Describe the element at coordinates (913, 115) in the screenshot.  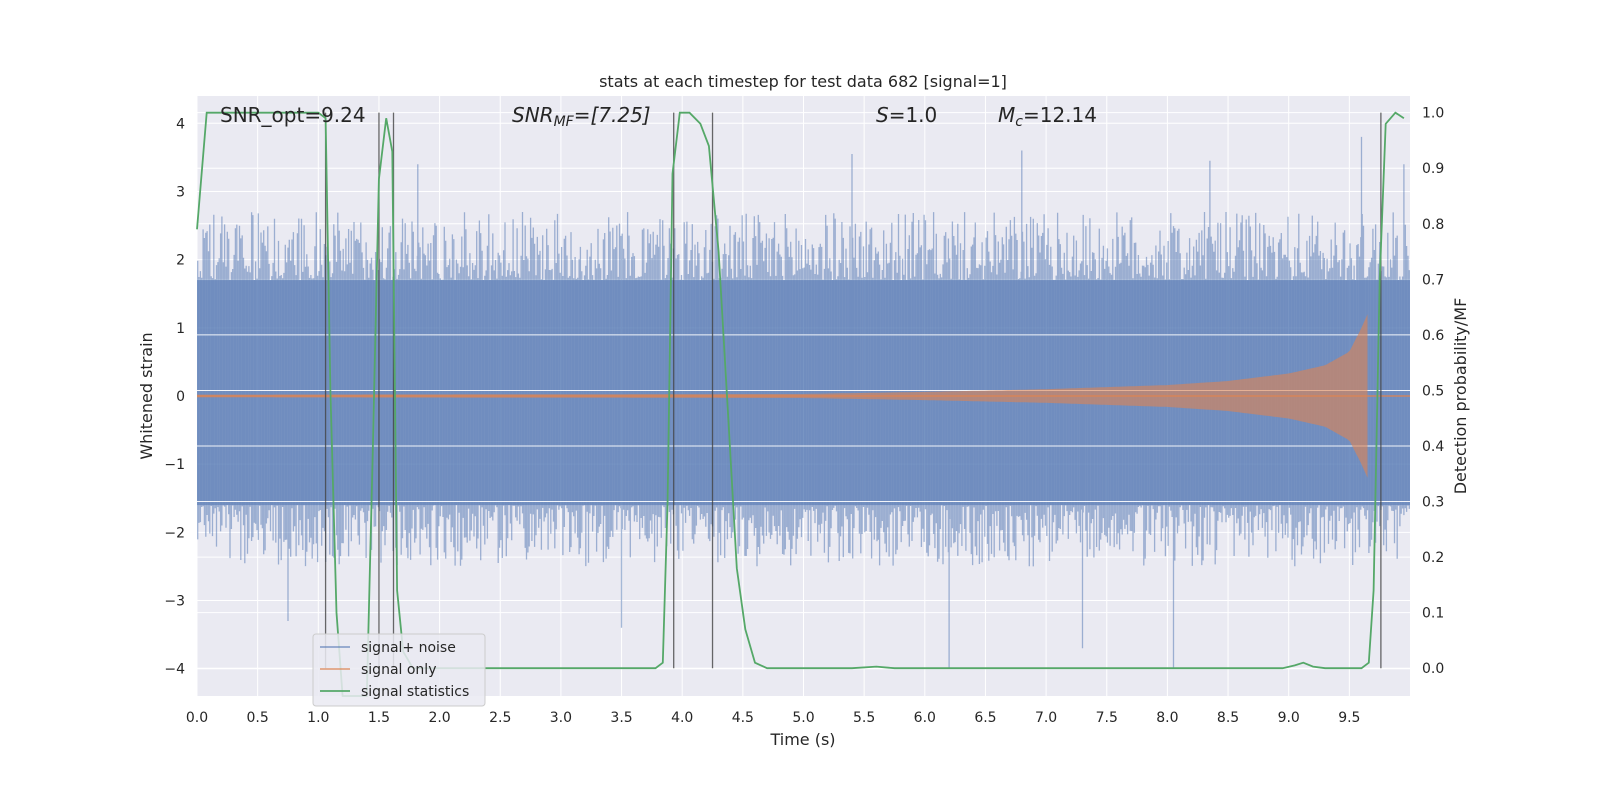
I see `s-value: =1.0` at that location.